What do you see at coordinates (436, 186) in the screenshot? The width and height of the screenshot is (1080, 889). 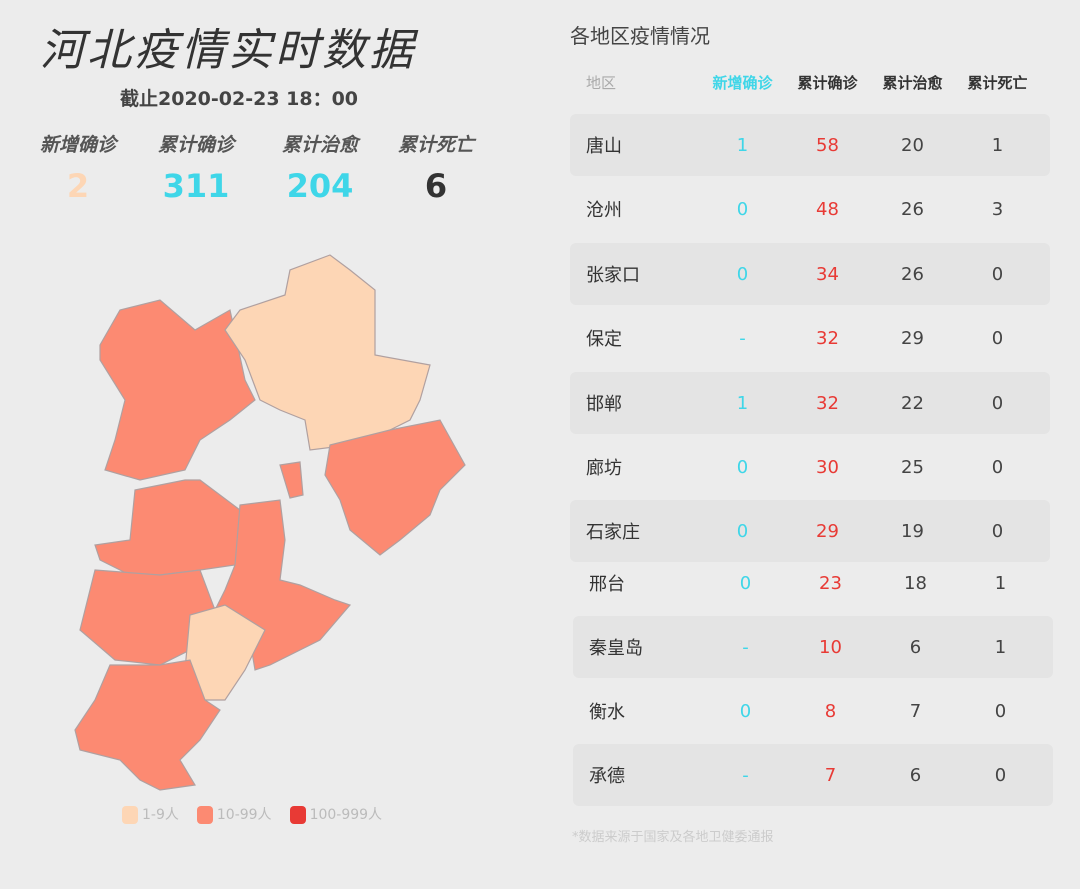 I see `stat-value: 6` at bounding box center [436, 186].